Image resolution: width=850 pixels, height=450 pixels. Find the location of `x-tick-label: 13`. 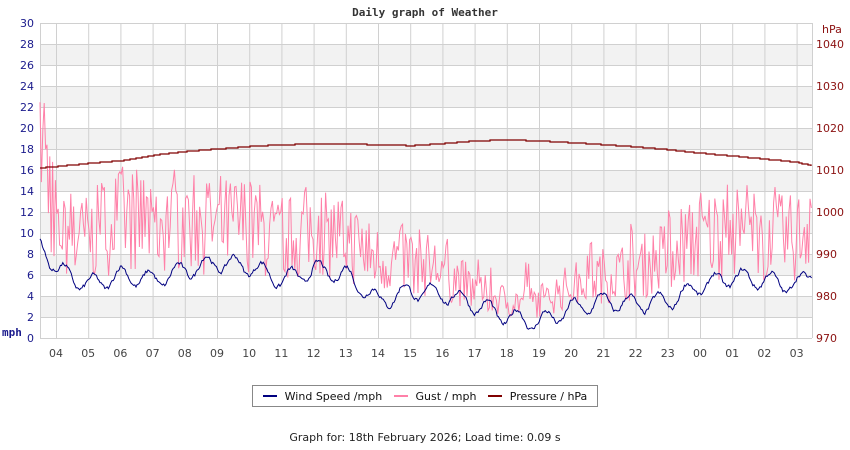

x-tick-label: 13 is located at coordinates (346, 353).